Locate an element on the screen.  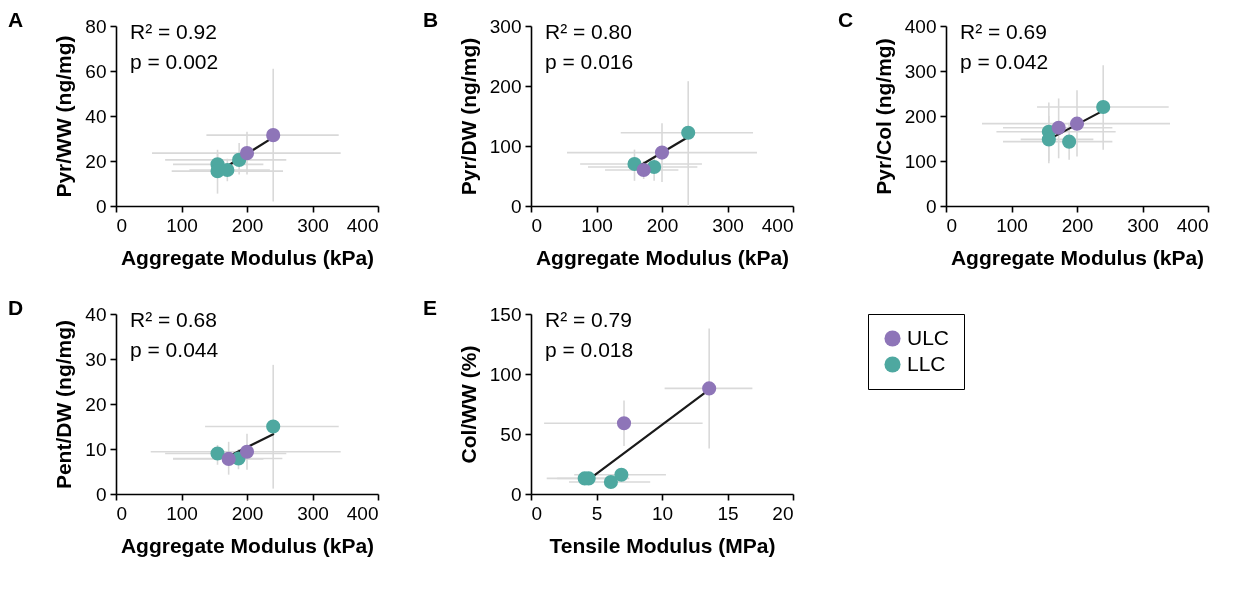
y-tick-label: 150 is located at coordinates (505, 314).